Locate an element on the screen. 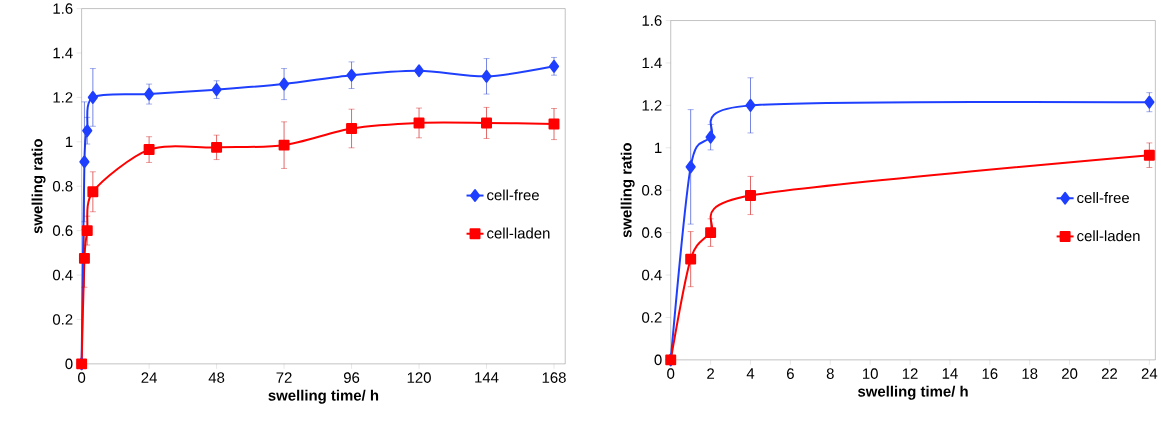 The image size is (1161, 429). x-tick-label: 6 is located at coordinates (790, 374).